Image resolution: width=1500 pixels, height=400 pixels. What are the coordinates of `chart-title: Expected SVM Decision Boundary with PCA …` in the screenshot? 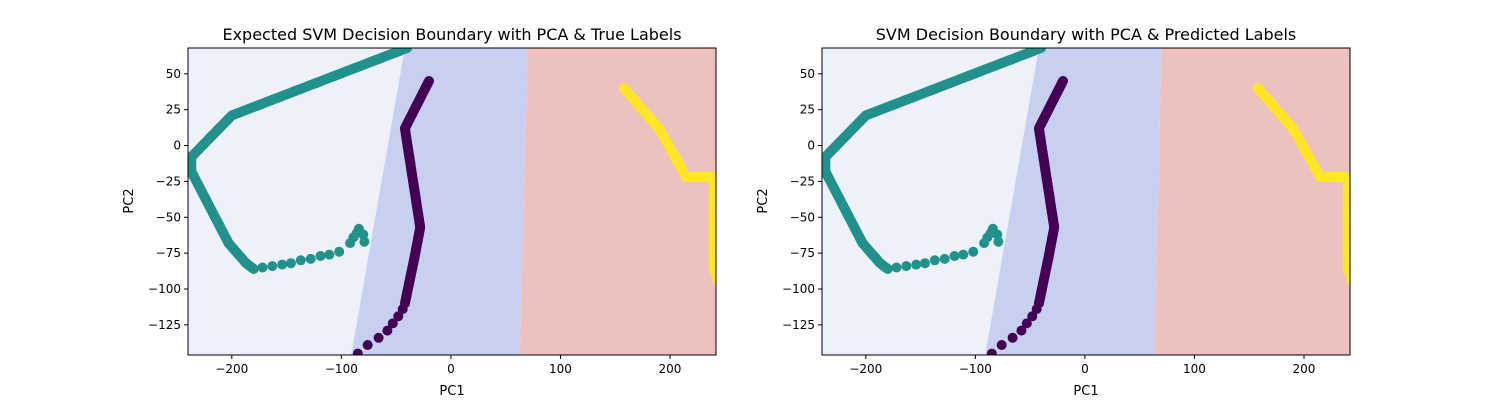 It's located at (451, 34).